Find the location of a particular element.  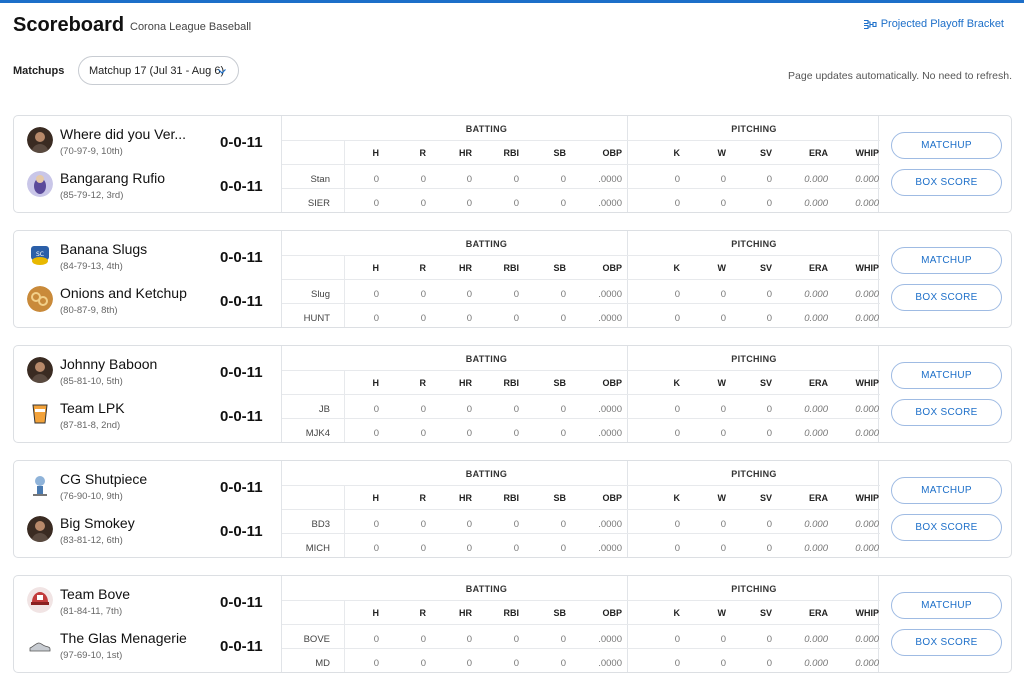

team-name: Big Smokey is located at coordinates (97, 523).